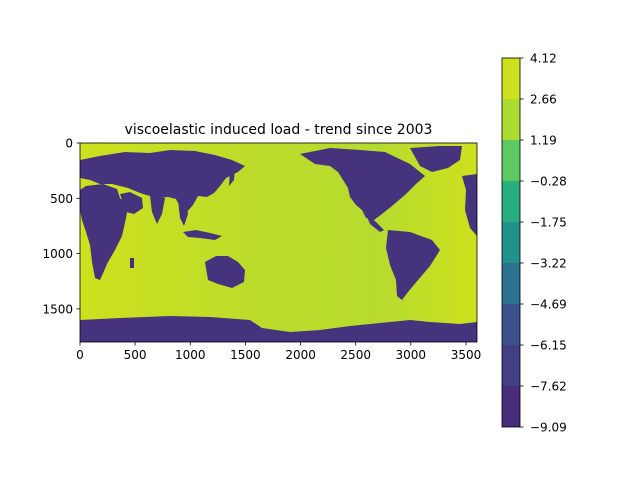 The height and width of the screenshot is (480, 640). I want to click on y-tick-label: 1000, so click(57, 254).